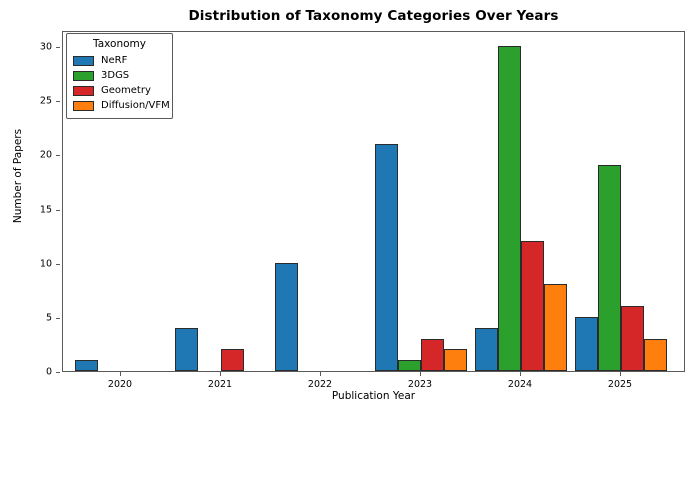 The width and height of the screenshot is (699, 481). I want to click on y-axis: 0 5 10 15 20 25 30, so click(31, 204).